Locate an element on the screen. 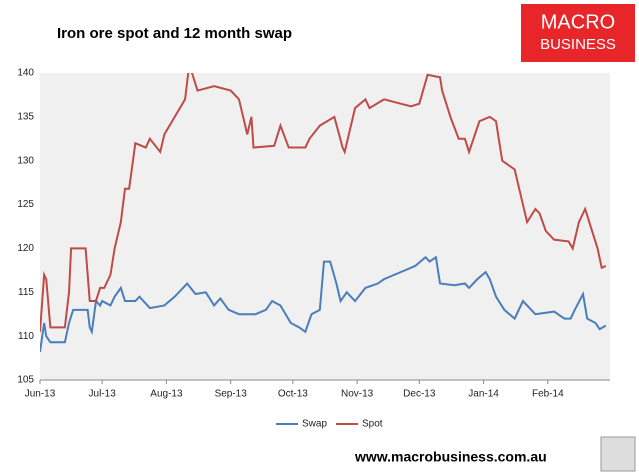  x-tick-label: Nov-13 is located at coordinates (357, 394).